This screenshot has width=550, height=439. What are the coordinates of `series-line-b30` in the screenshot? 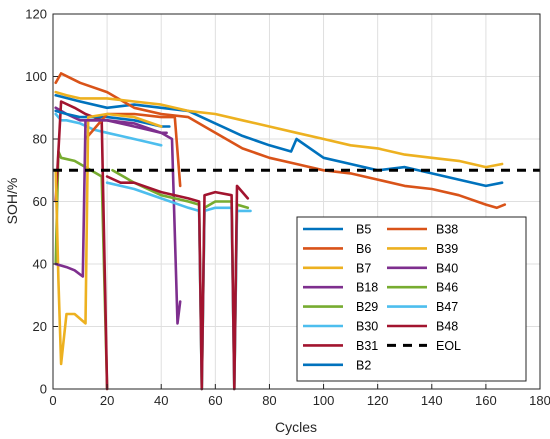 It's located at (108, 129).